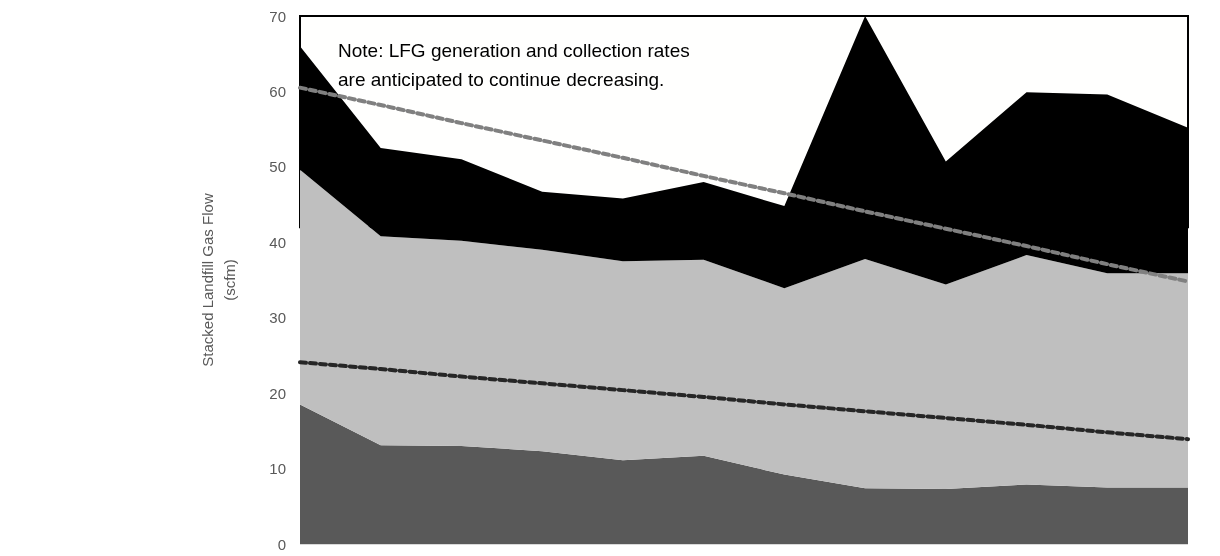 The width and height of the screenshot is (1220, 556). I want to click on y-tick-label: 10, so click(277, 469).